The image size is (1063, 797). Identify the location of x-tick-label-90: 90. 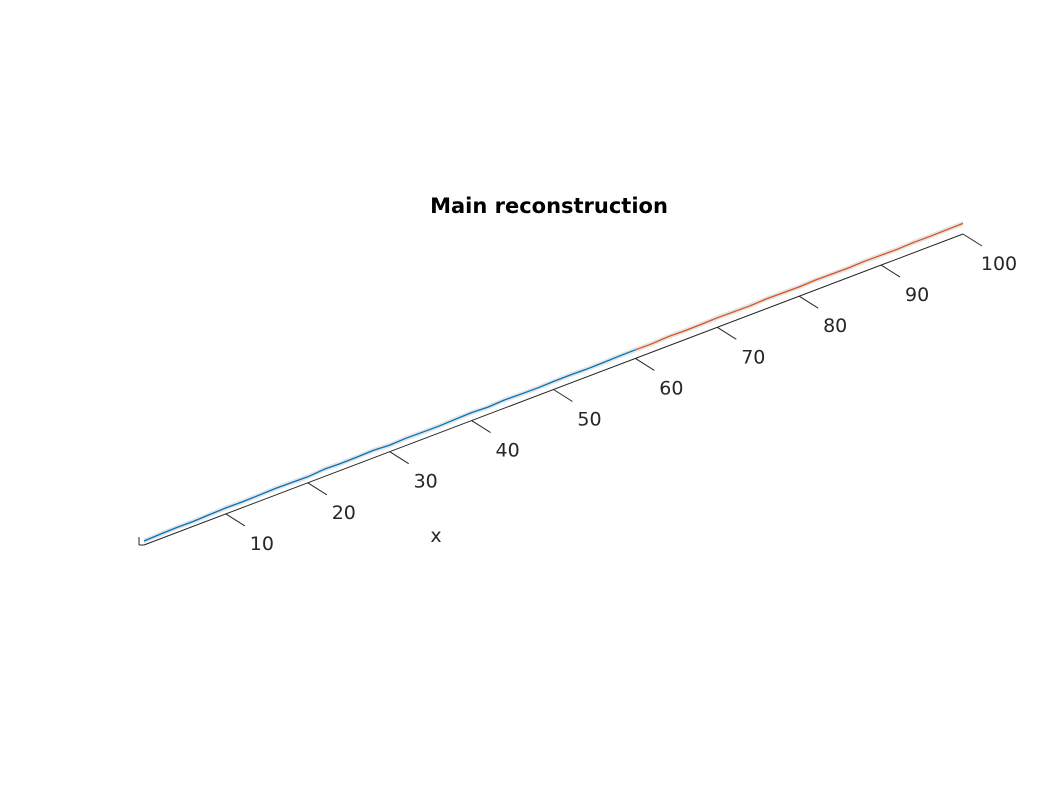
(917, 295).